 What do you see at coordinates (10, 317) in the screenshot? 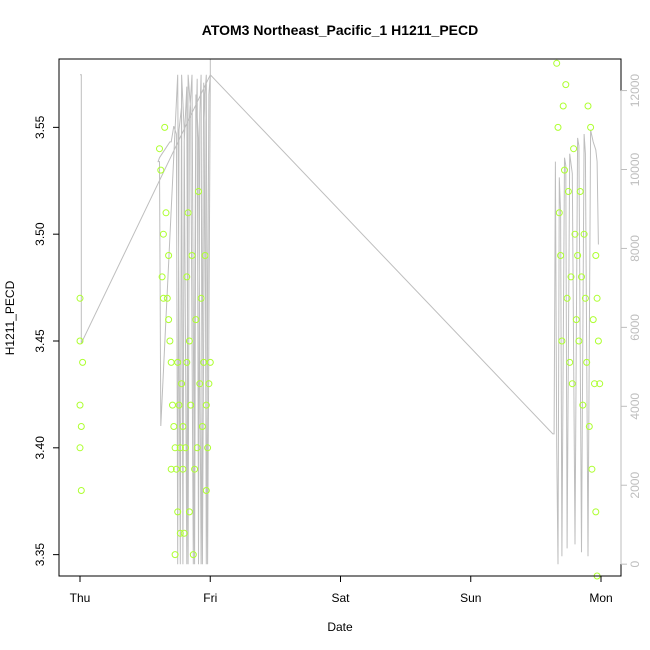
I see `y-axis-label: H1211_PECD` at bounding box center [10, 317].